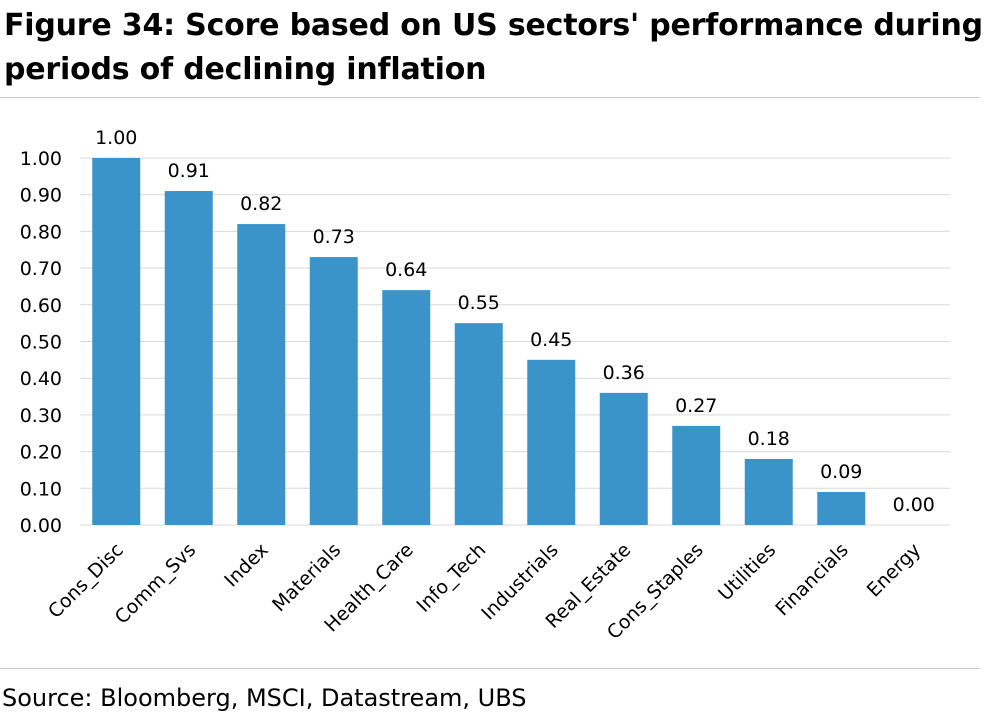 The width and height of the screenshot is (991, 719). I want to click on data-label: 0.00, so click(914, 505).